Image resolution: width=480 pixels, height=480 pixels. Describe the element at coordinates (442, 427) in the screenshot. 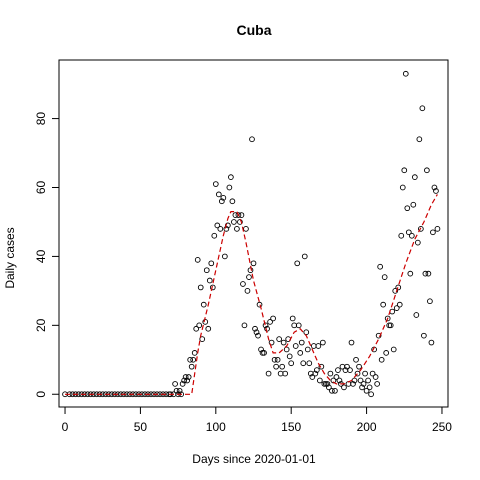

I see `x-tick-label: 250` at that location.